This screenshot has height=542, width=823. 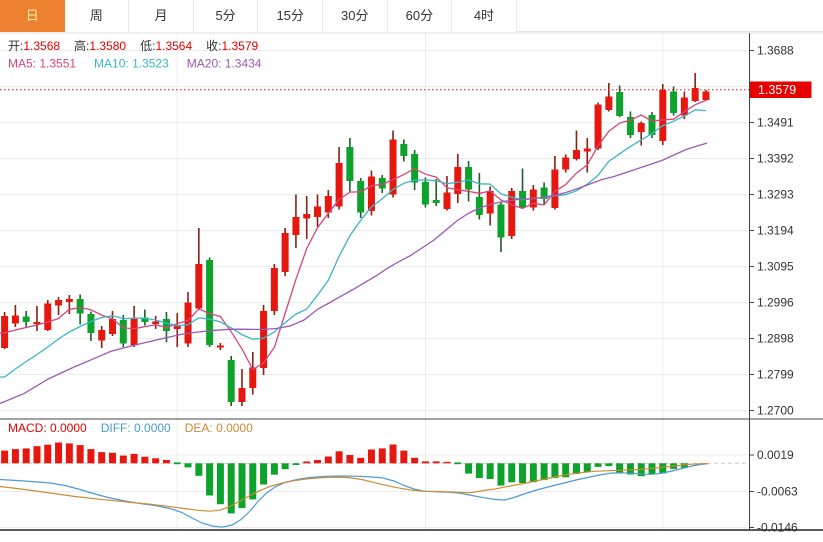 What do you see at coordinates (775, 411) in the screenshot?
I see `svg-text: 1.2700` at bounding box center [775, 411].